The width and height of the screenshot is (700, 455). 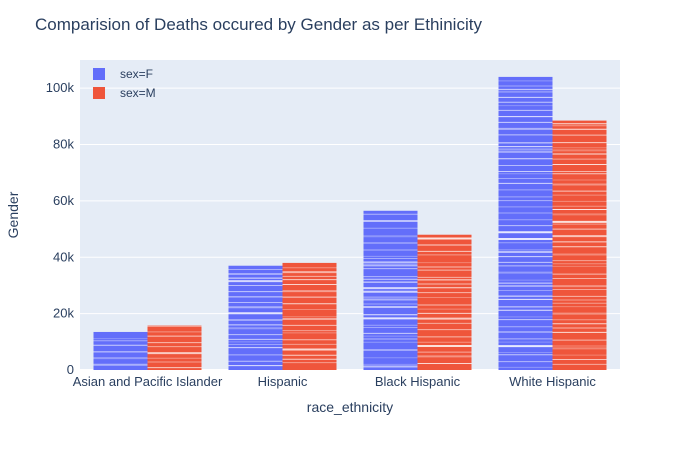 What do you see at coordinates (63, 200) in the screenshot?
I see `y-tick-label: 60k` at bounding box center [63, 200].